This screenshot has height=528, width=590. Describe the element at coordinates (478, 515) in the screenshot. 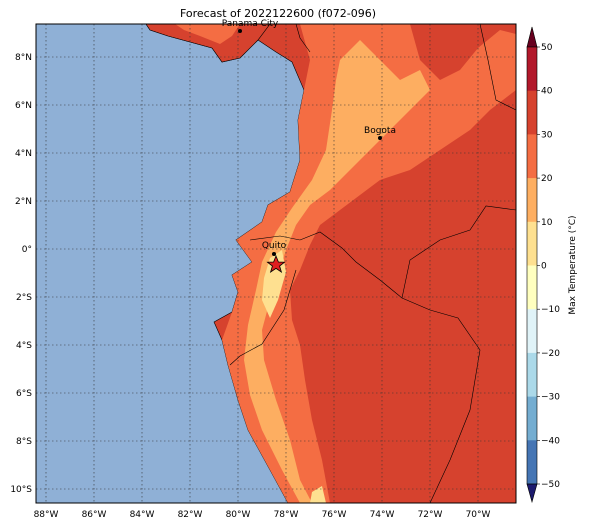

I see `lon-tick: 70°W` at that location.